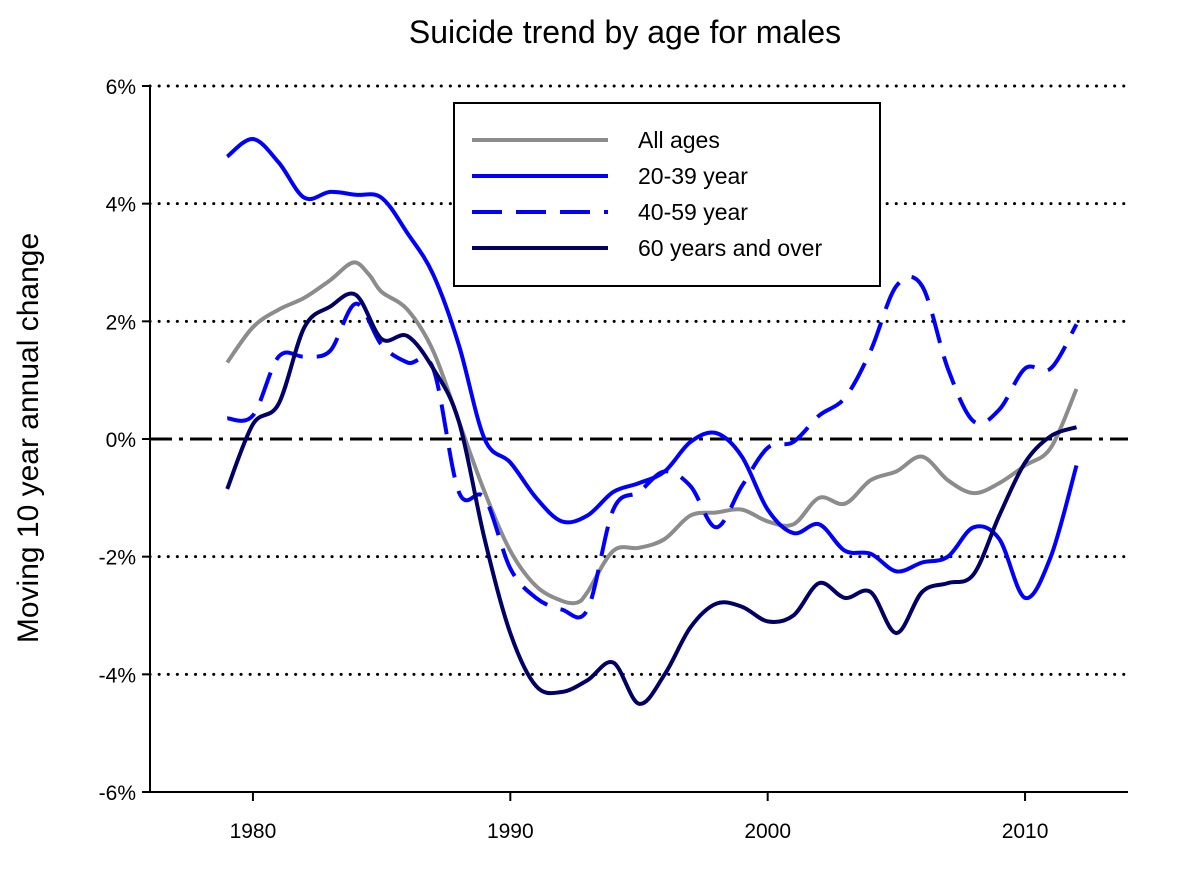  I want to click on legend-label-all-ages: All ages, so click(679, 140).